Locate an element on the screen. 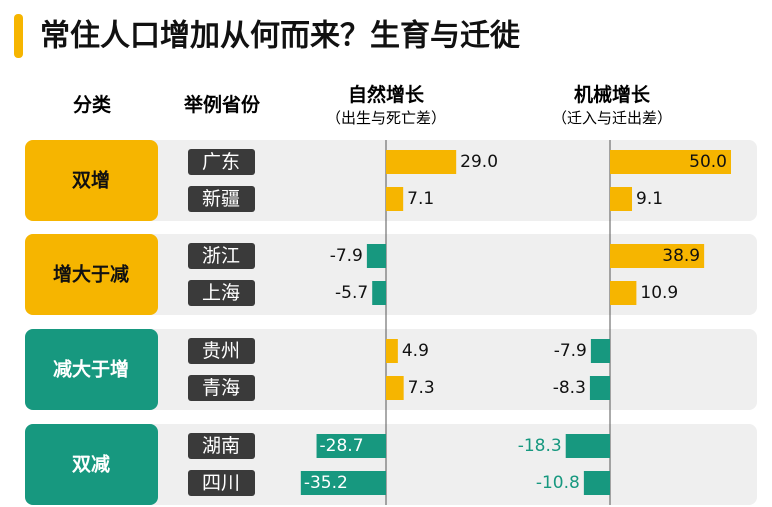 The width and height of the screenshot is (772, 507). header: 自然增长 is located at coordinates (386, 94).